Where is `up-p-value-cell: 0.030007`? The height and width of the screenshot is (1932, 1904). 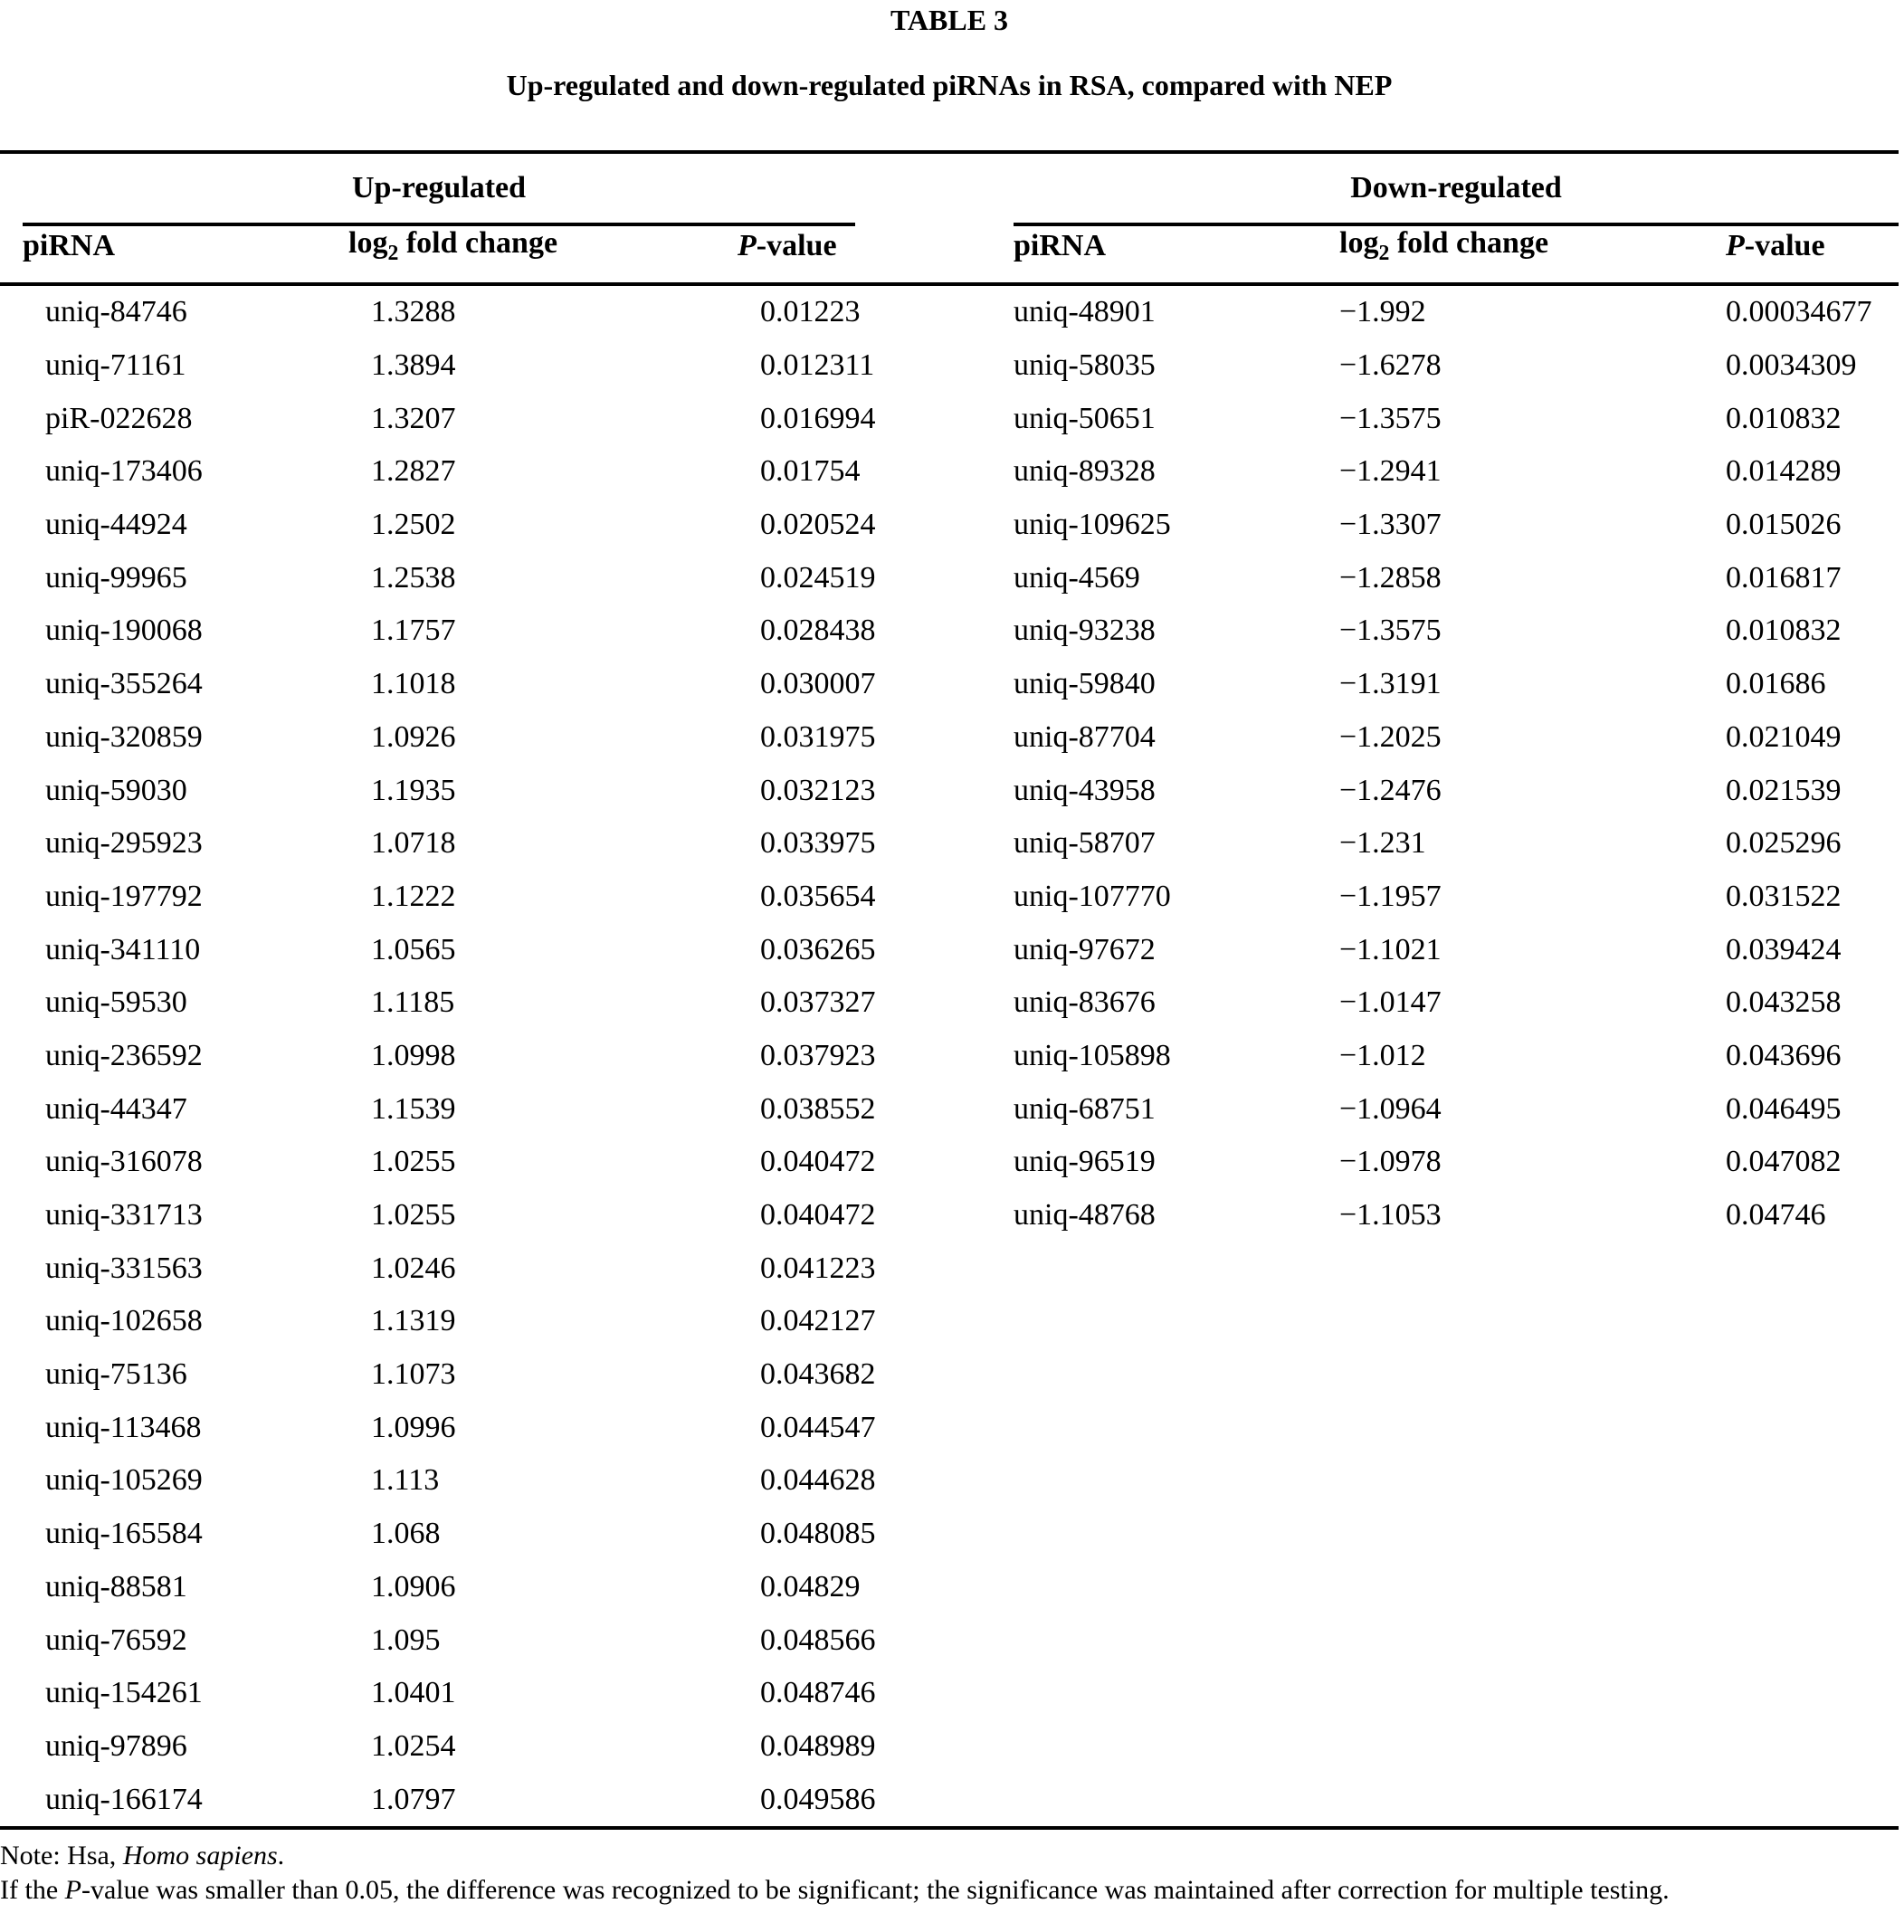 up-p-value-cell: 0.030007 is located at coordinates (818, 684).